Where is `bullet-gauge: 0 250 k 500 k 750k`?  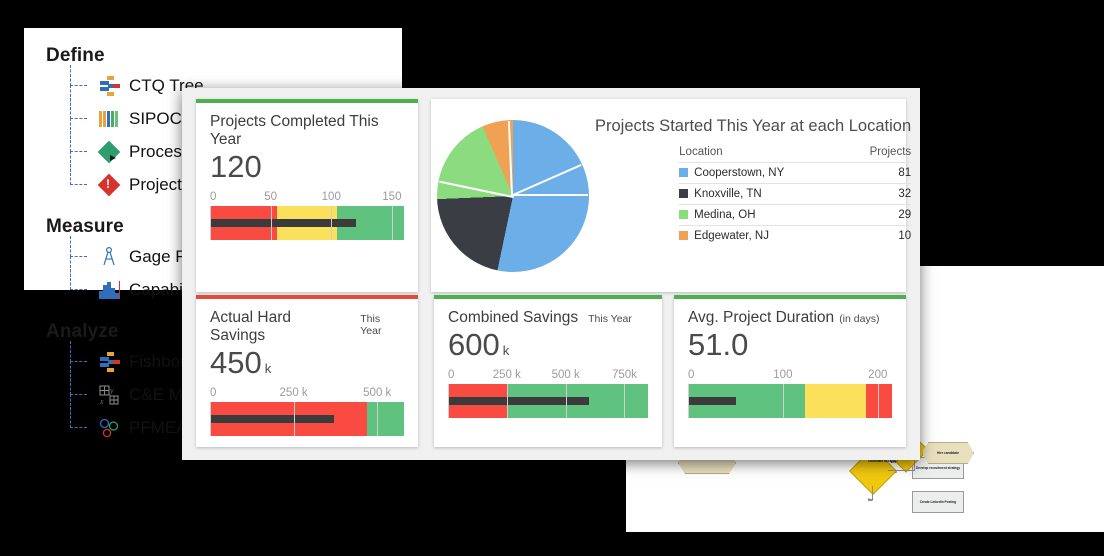 bullet-gauge: 0 250 k 500 k 750k is located at coordinates (548, 394).